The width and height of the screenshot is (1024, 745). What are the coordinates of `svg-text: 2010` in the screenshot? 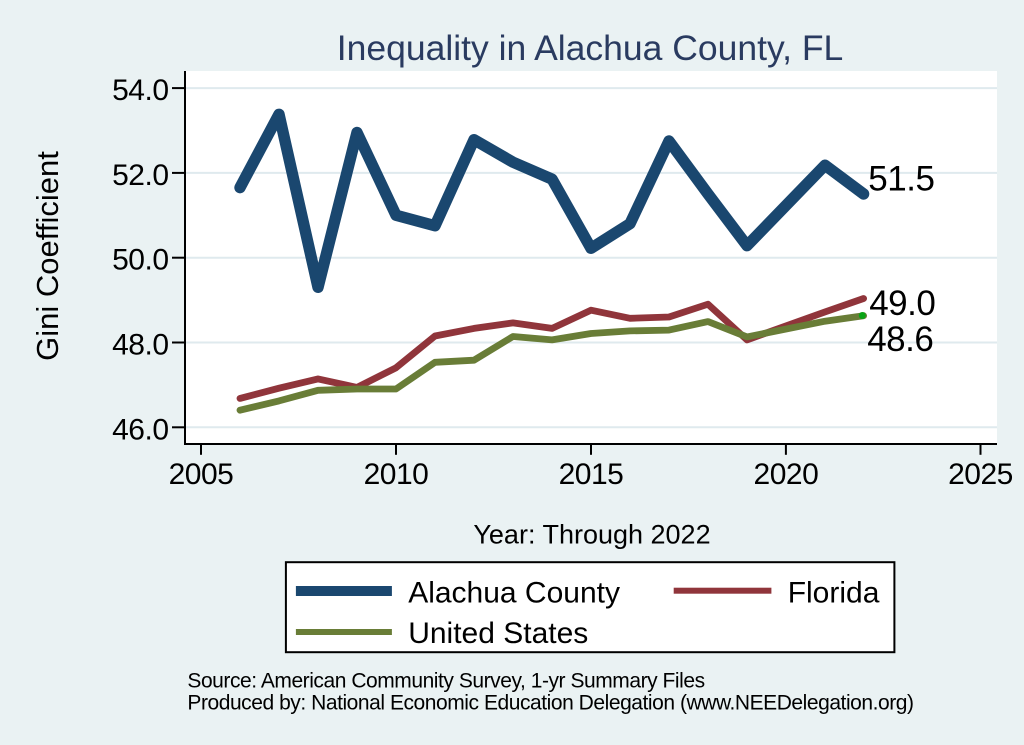 It's located at (396, 474).